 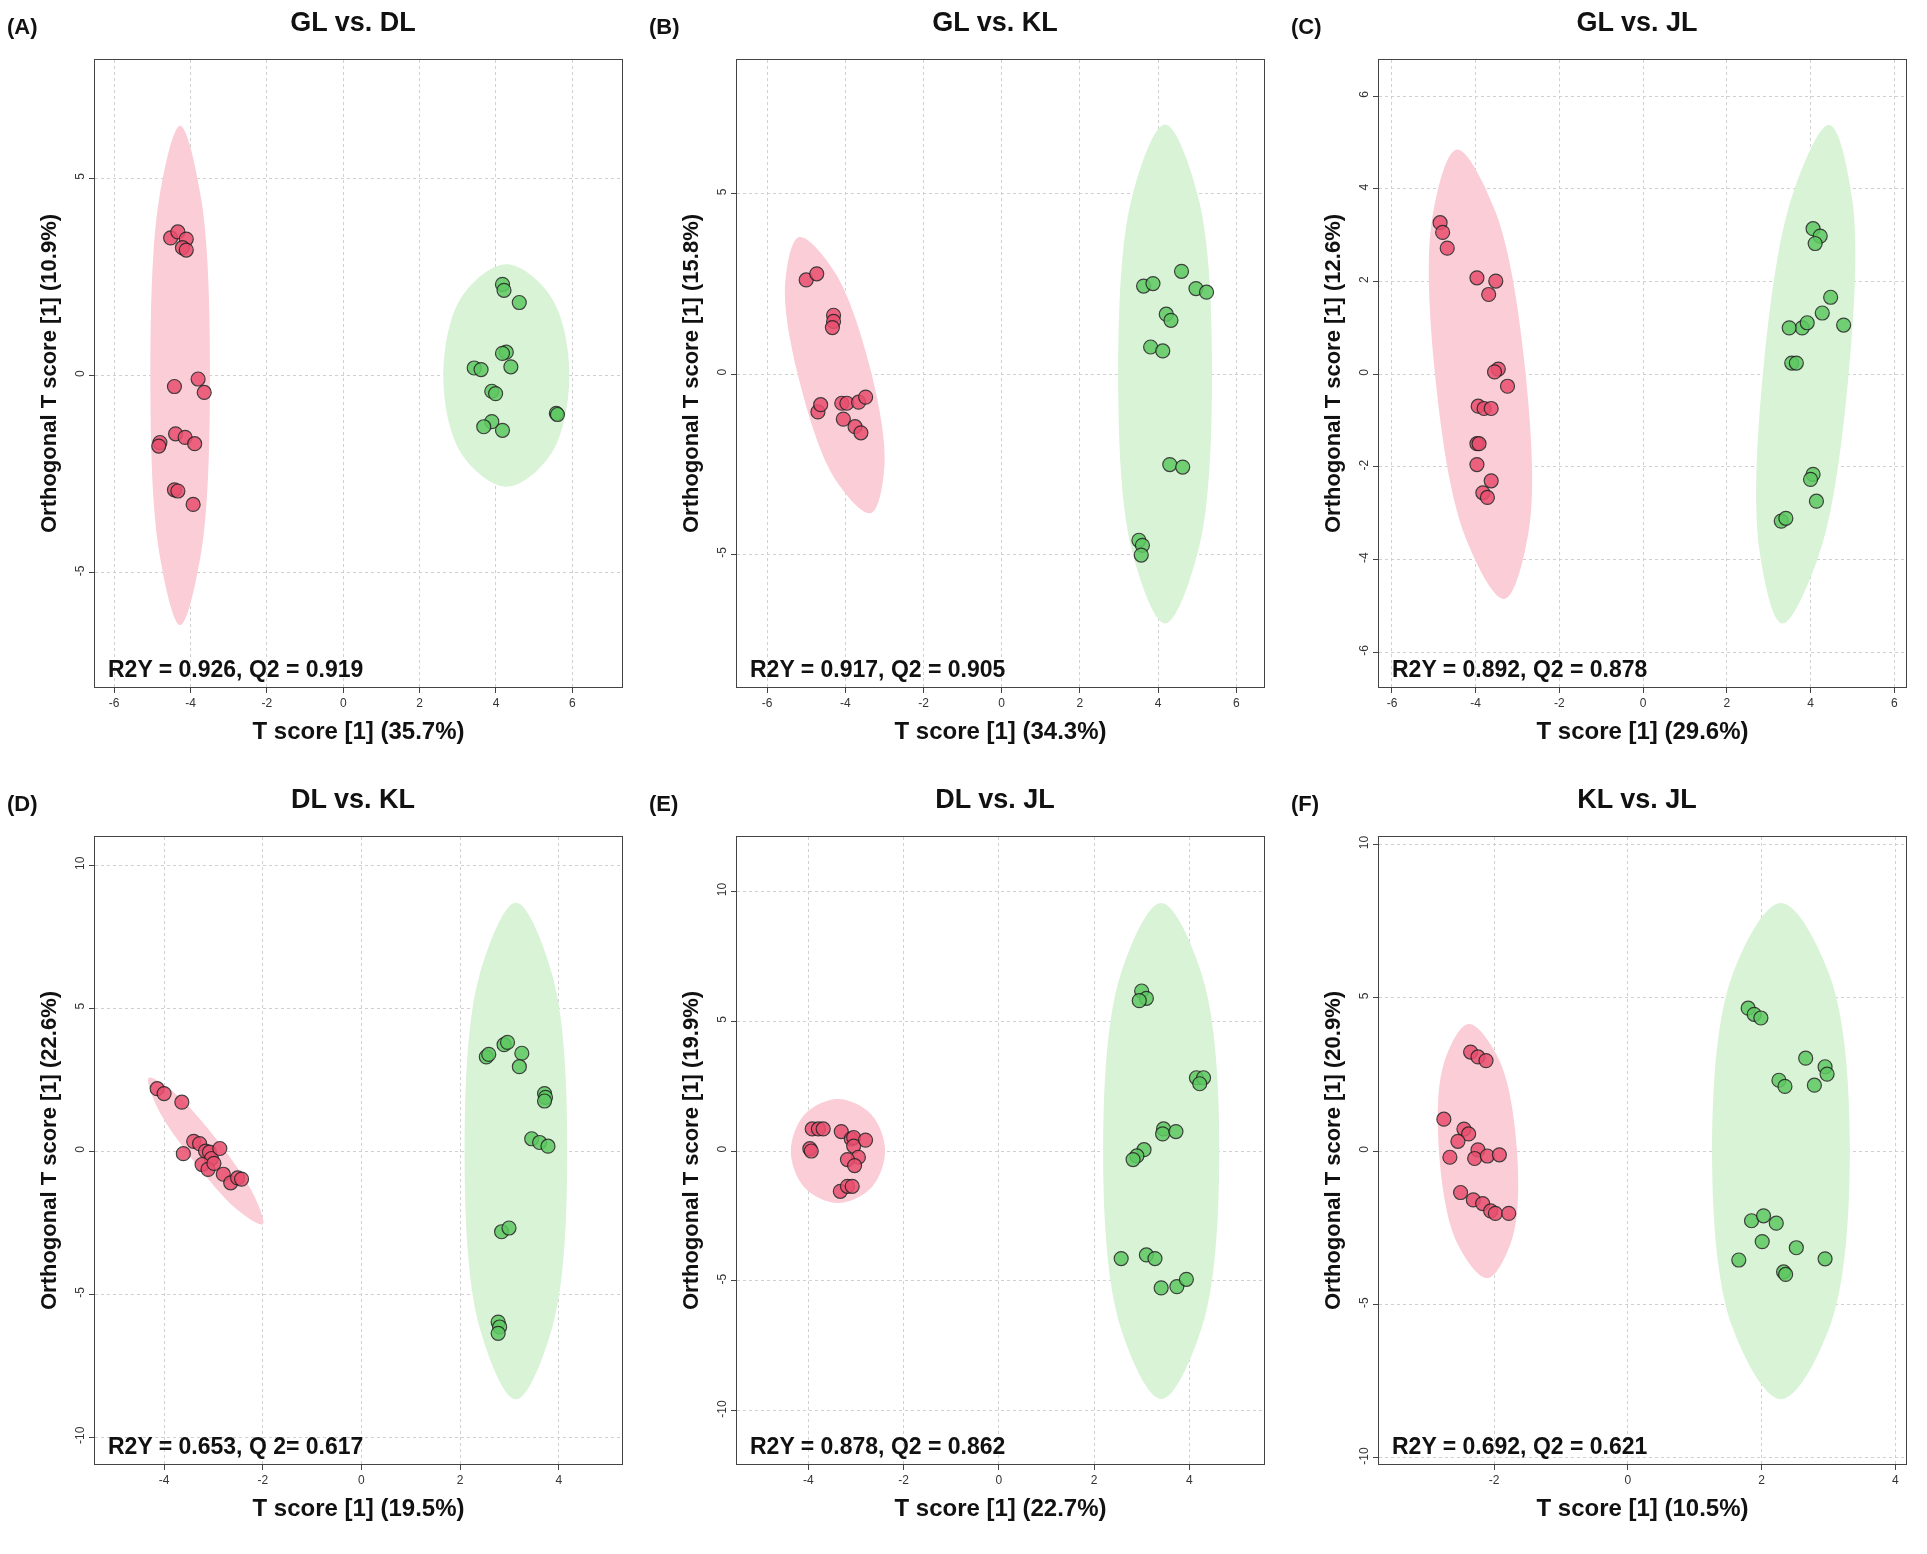 I want to click on text: (B), so click(x=664, y=26).